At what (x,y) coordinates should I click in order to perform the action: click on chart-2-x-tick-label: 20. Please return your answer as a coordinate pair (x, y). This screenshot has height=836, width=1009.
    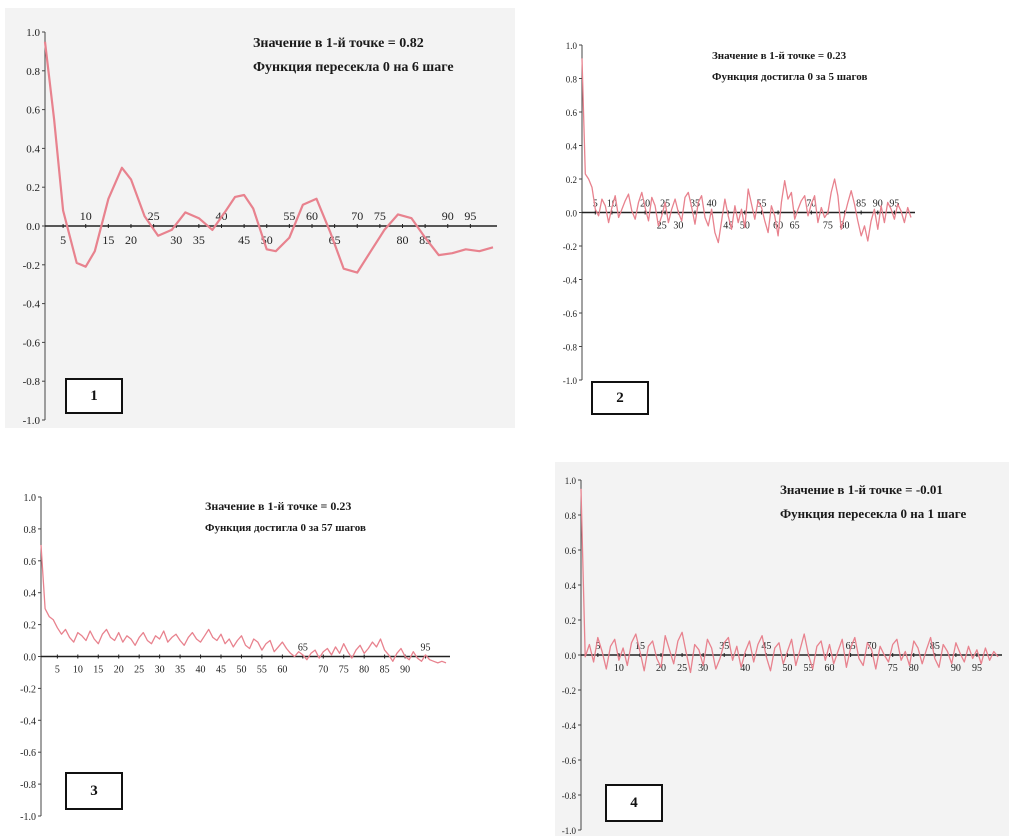
    Looking at the image, I should click on (645, 204).